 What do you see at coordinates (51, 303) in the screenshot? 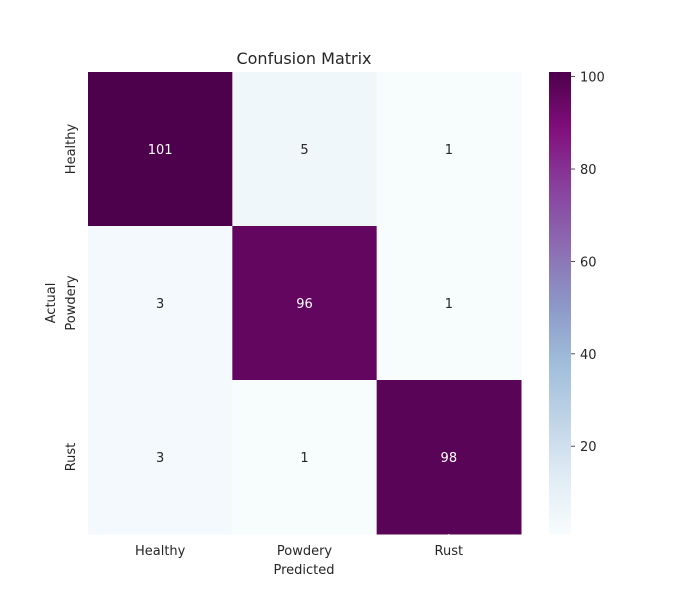
I see `y-axis-label: Actual` at bounding box center [51, 303].